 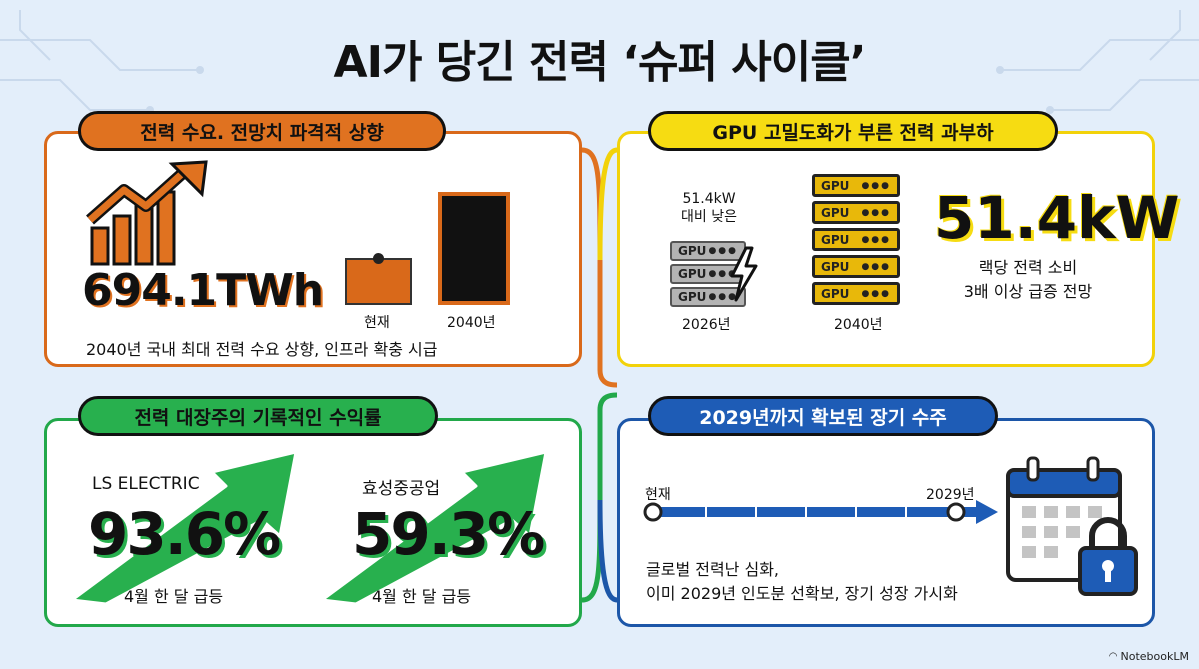 I want to click on orders-heading: 2029년까지 확보된 장기 수주, so click(x=823, y=416).